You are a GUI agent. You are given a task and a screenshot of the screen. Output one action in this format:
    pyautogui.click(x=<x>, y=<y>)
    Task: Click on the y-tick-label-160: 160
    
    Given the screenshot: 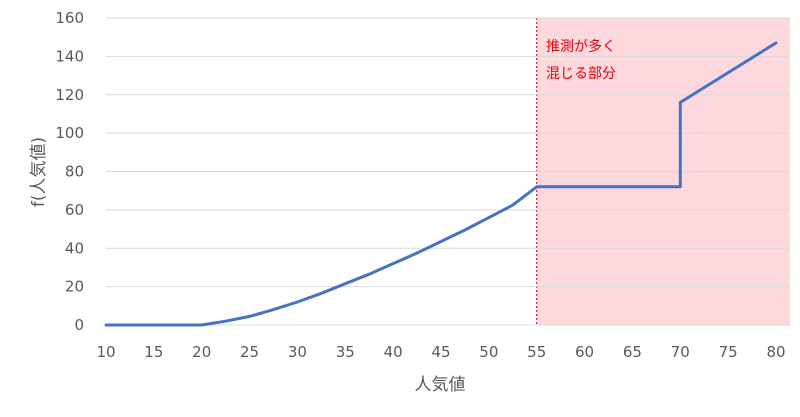 What is the action you would take?
    pyautogui.click(x=69, y=18)
    